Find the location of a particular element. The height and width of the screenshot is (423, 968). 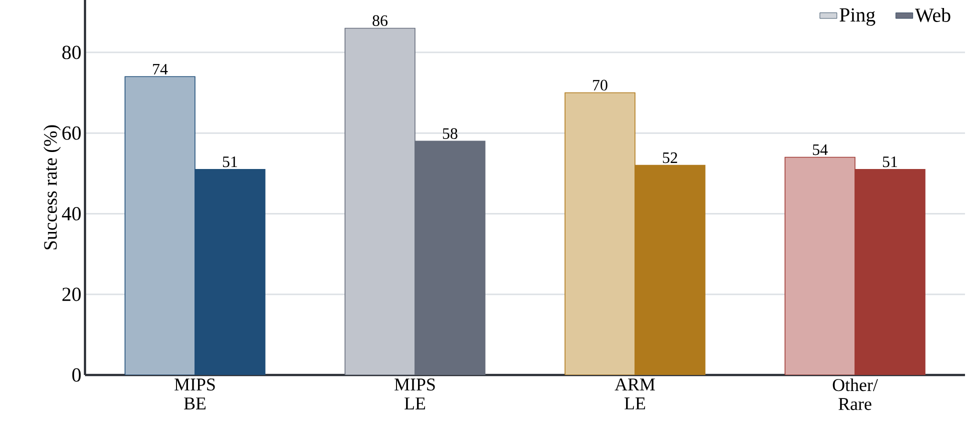

y-tick-label: 40 is located at coordinates (71, 213).